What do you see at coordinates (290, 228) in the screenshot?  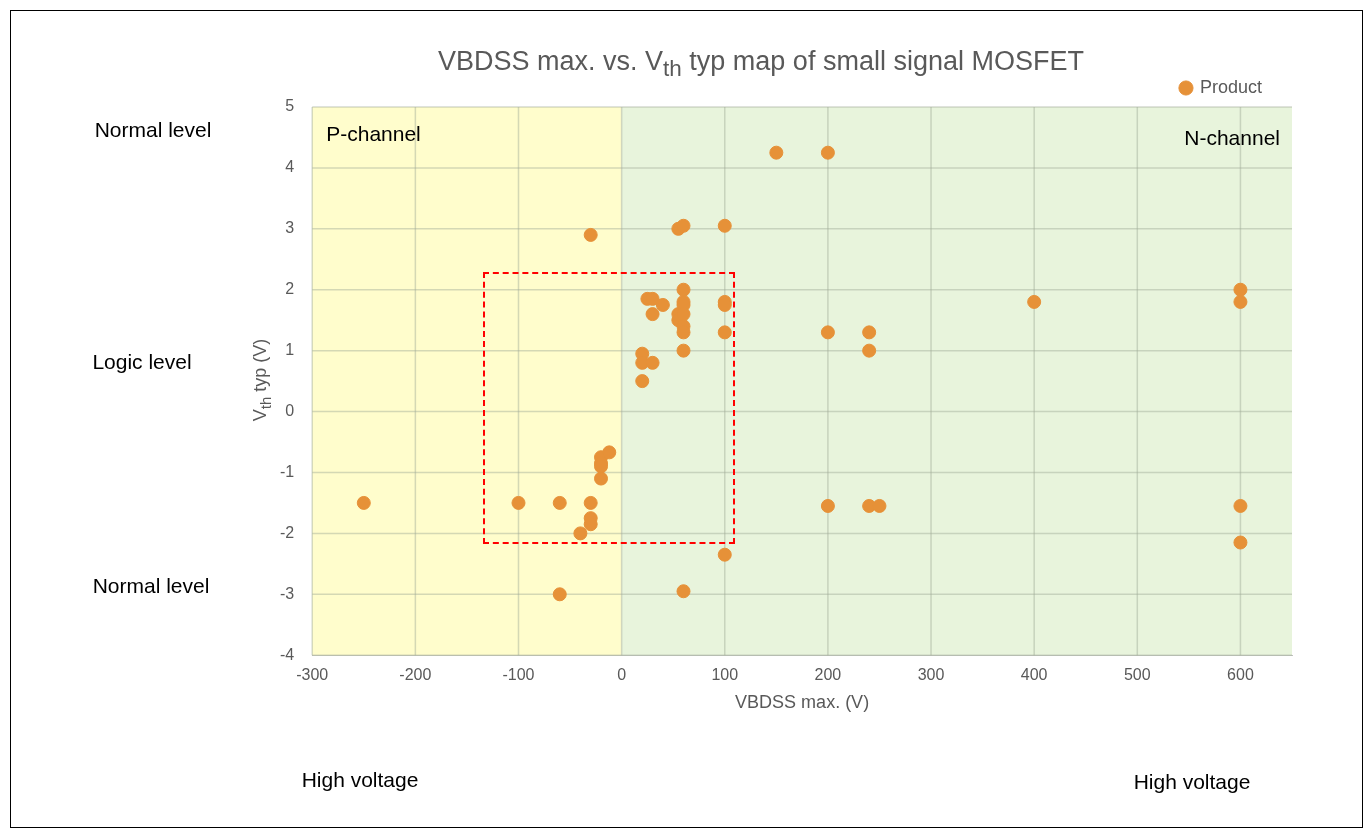 I see `y-tick-label: 3` at bounding box center [290, 228].